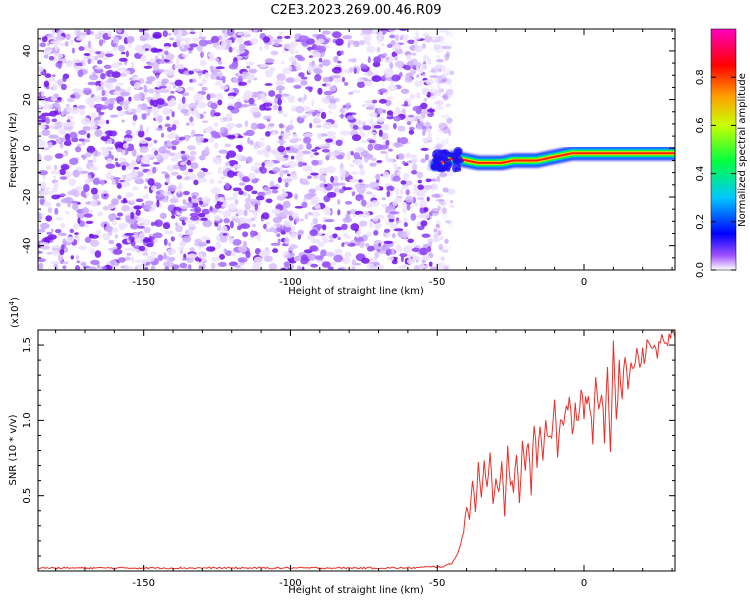 The image size is (750, 600). What do you see at coordinates (290, 583) in the screenshot?
I see `x-tick-label: -100` at bounding box center [290, 583].